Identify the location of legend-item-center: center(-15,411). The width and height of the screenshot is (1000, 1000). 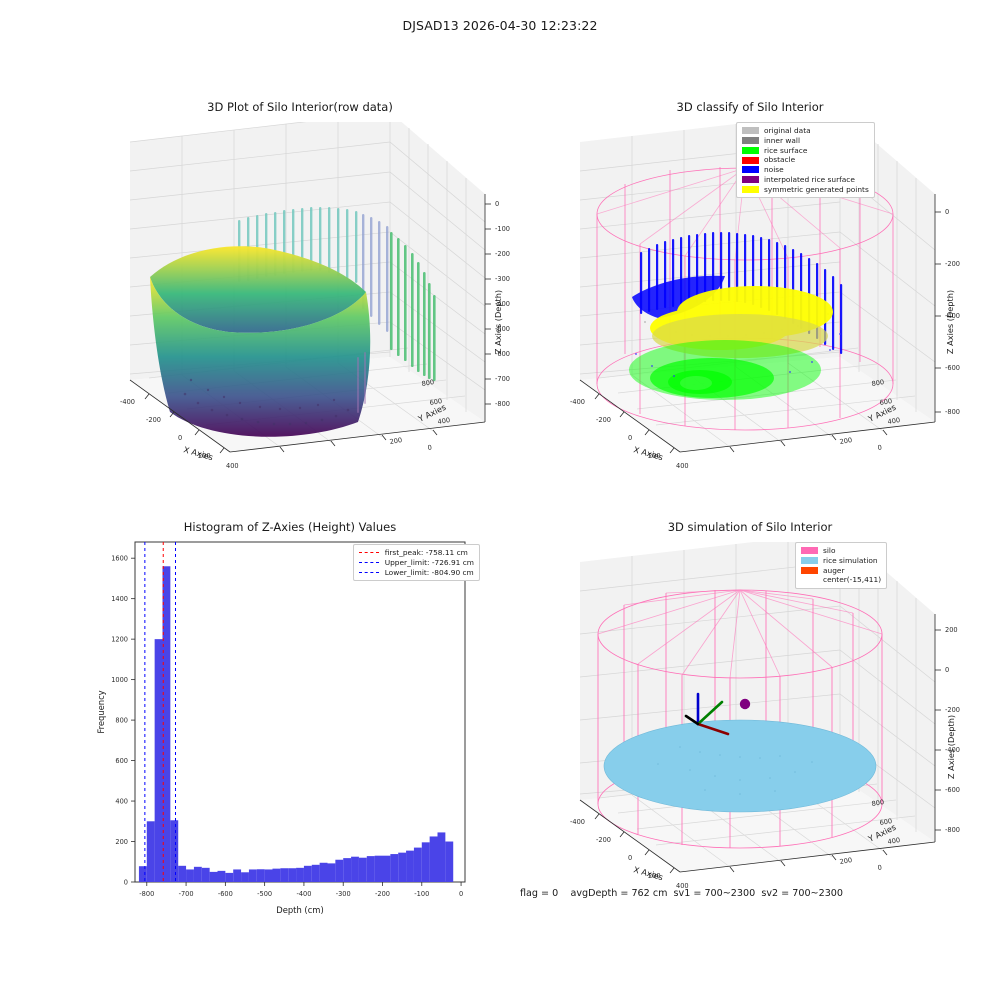
(841, 580).